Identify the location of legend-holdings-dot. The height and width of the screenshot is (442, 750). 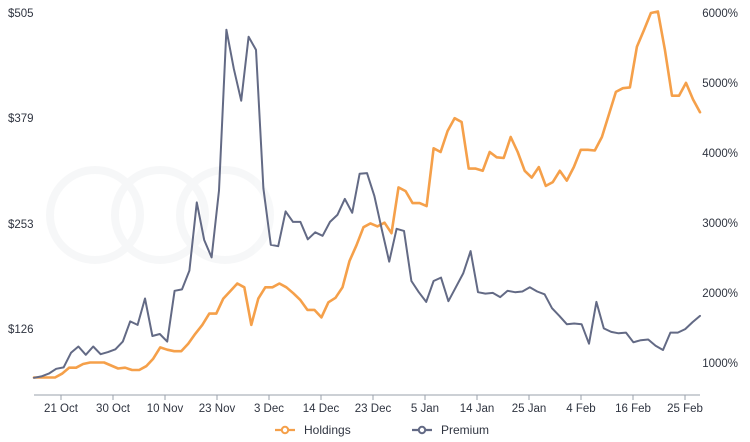
(285, 430).